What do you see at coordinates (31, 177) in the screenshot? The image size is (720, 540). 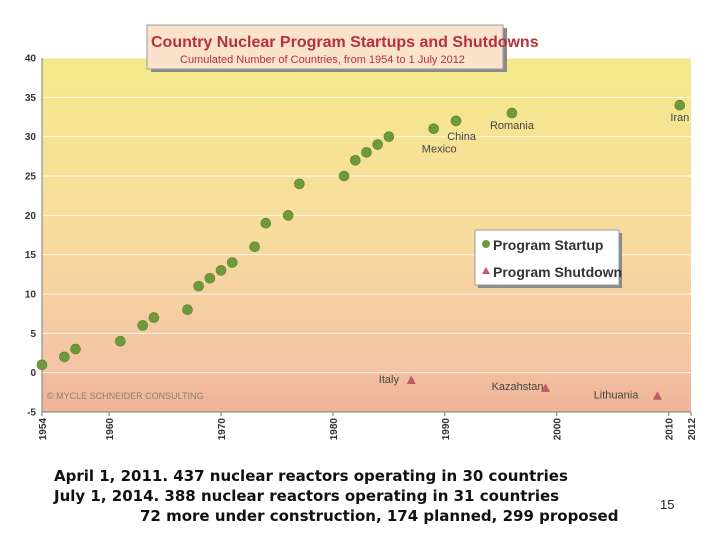 I see `y-tick-label: 25` at bounding box center [31, 177].